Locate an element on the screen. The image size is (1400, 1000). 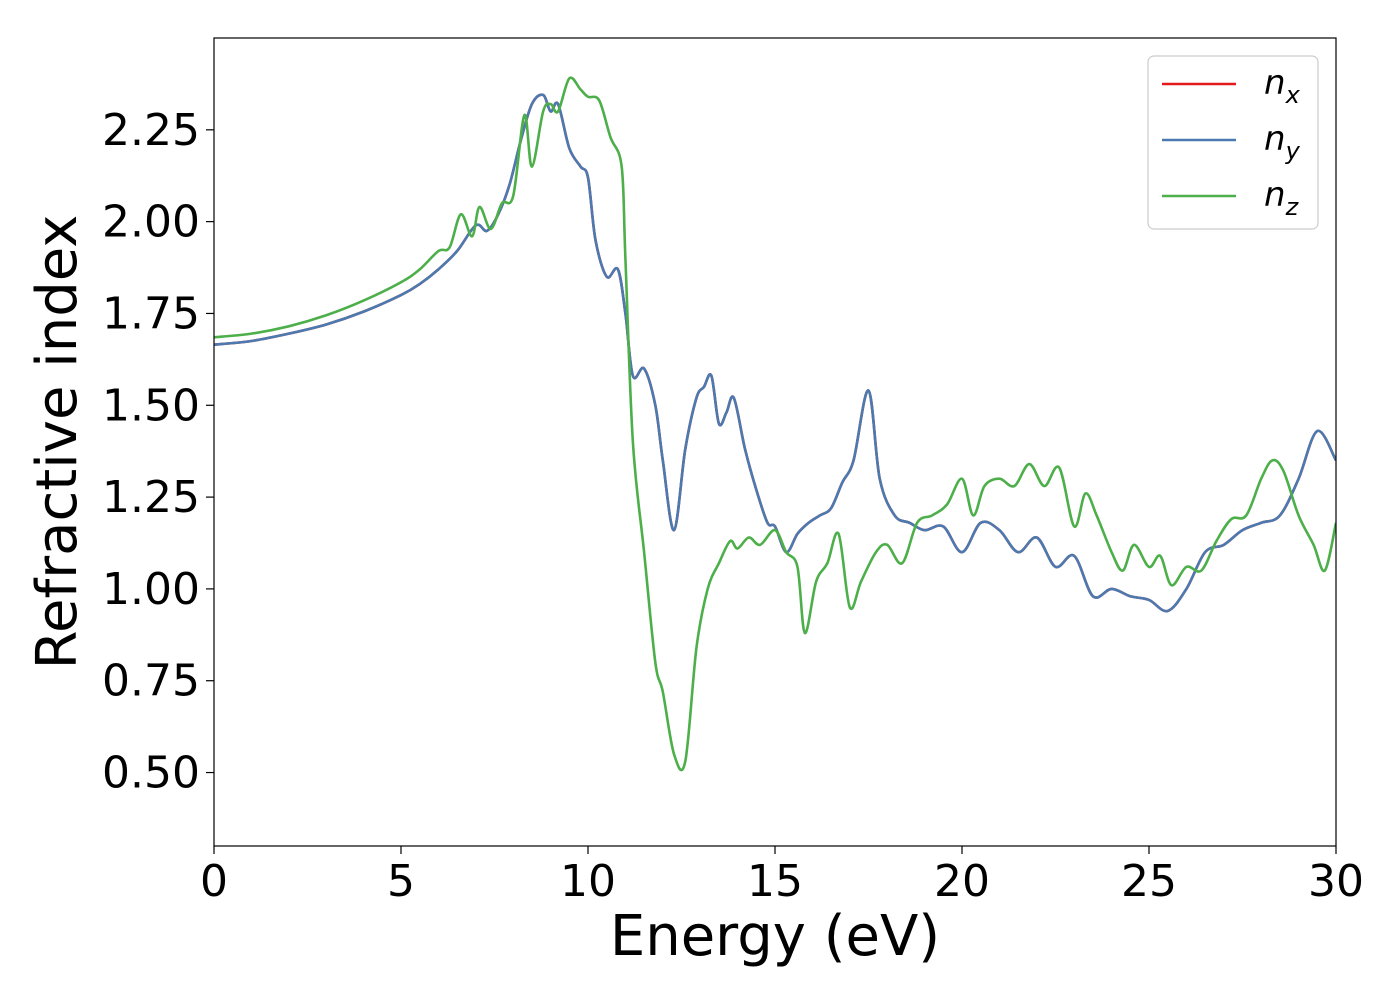
legend-label-nz: nz is located at coordinates (1282, 198).